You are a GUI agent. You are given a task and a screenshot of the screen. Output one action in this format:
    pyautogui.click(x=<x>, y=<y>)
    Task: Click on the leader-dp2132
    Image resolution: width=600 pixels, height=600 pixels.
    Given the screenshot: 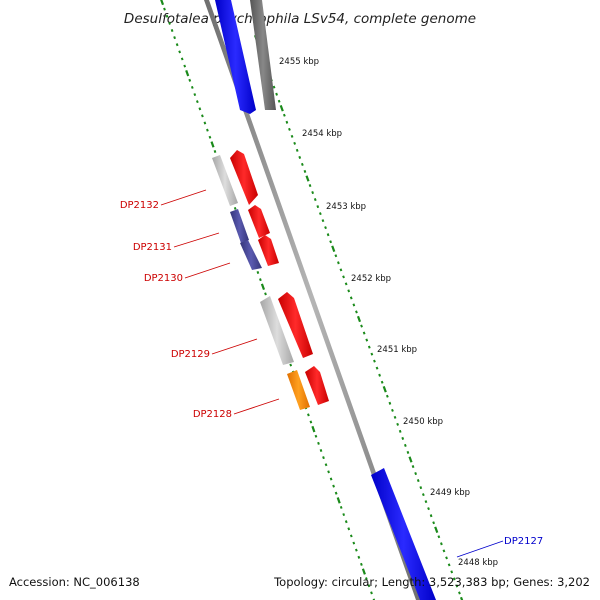 What is the action you would take?
    pyautogui.click(x=183, y=197)
    